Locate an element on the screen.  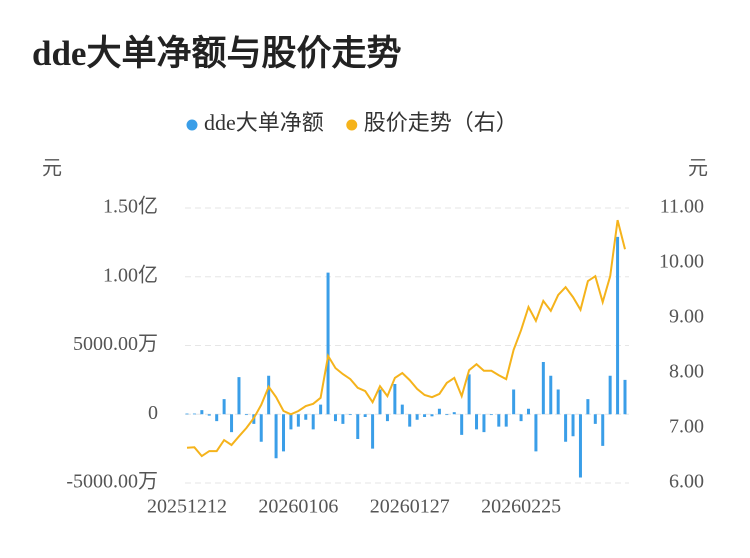
y2-unit: 元 is located at coordinates (698, 169).